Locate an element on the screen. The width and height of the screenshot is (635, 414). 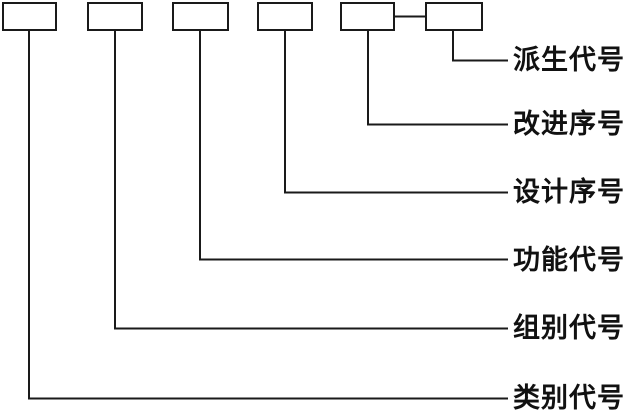
label-derivative-code: 派生代号 is located at coordinates (569, 60).